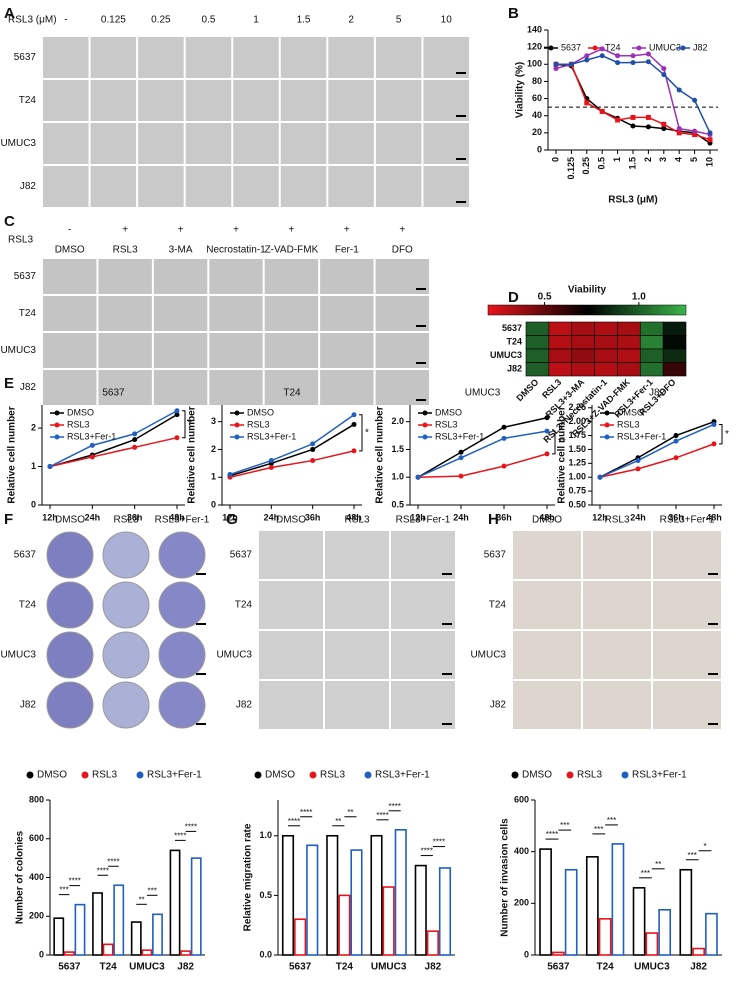  I want to click on treatment-flag: +, so click(181, 230).